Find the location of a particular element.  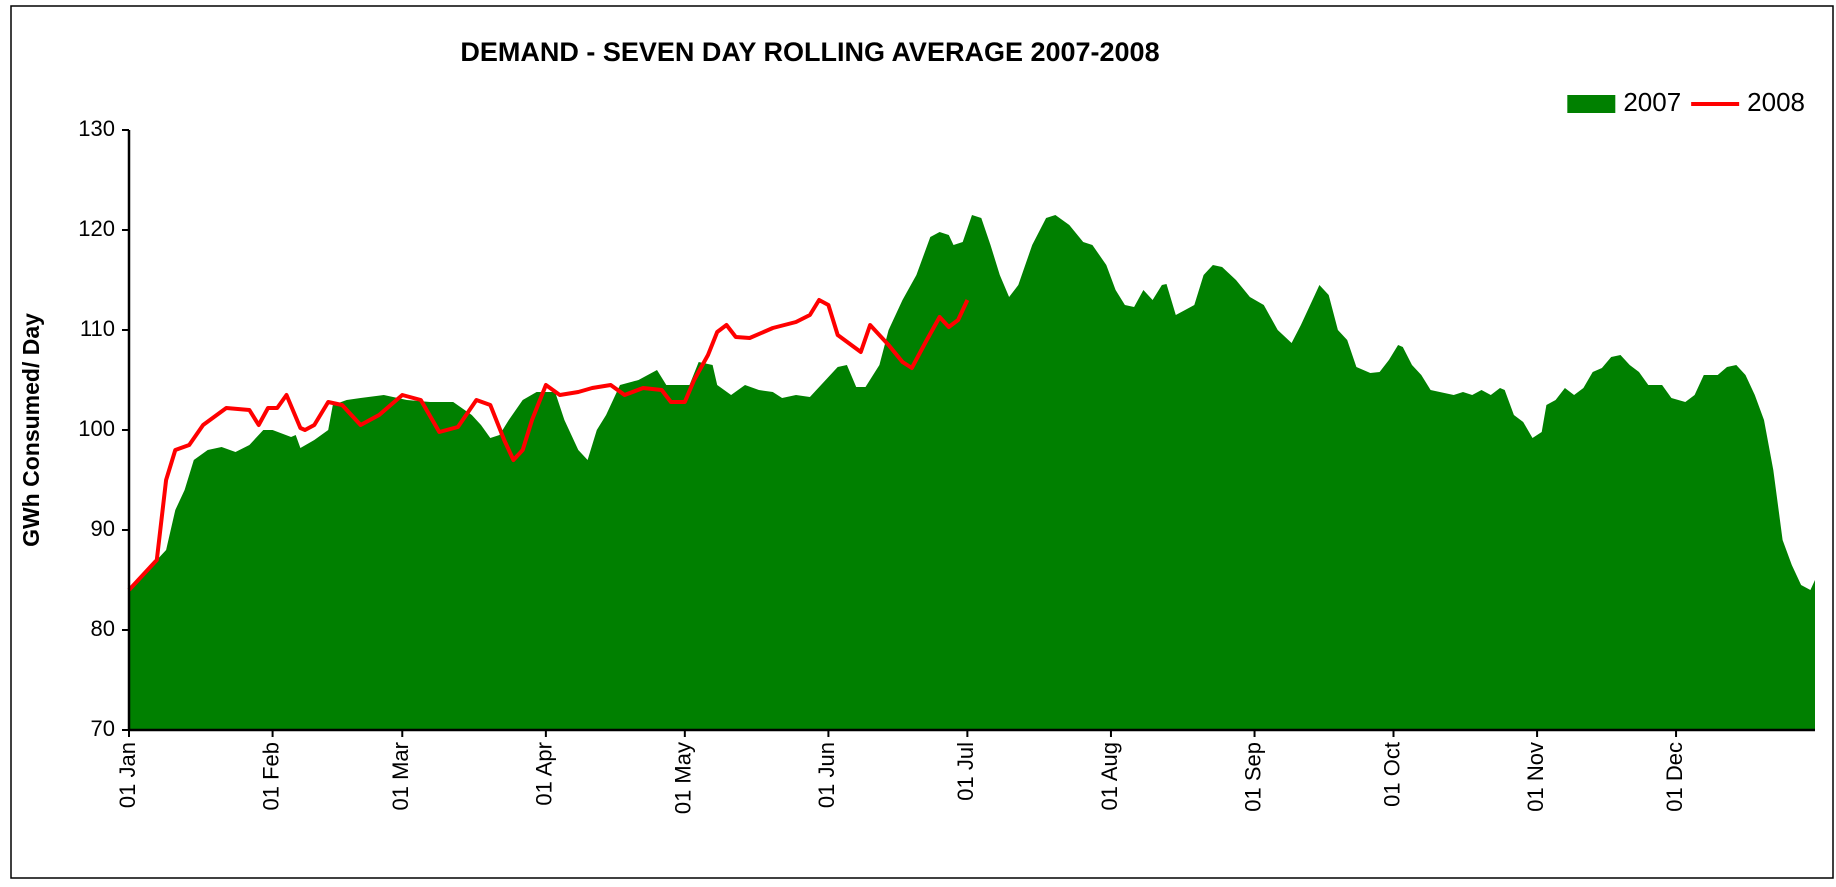

x-tick-label: 01 Jun is located at coordinates (826, 775).